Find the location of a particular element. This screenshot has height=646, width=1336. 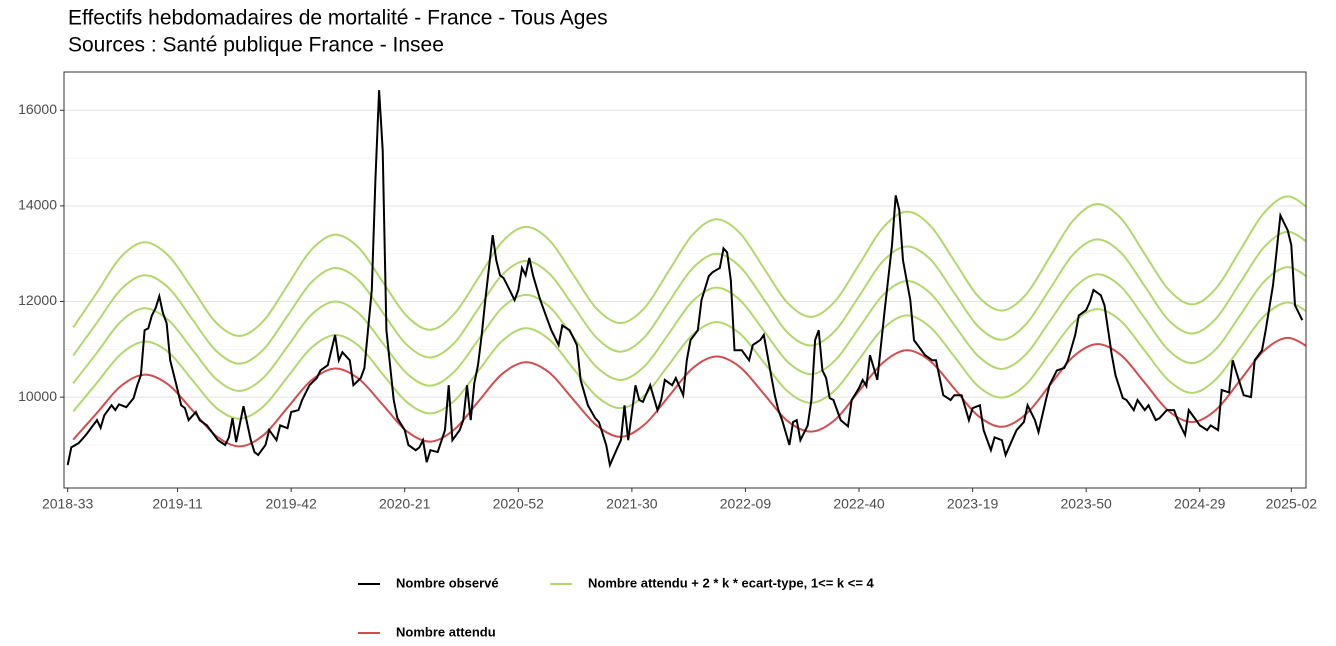

y-tick-label: 16000 is located at coordinates (37, 109).